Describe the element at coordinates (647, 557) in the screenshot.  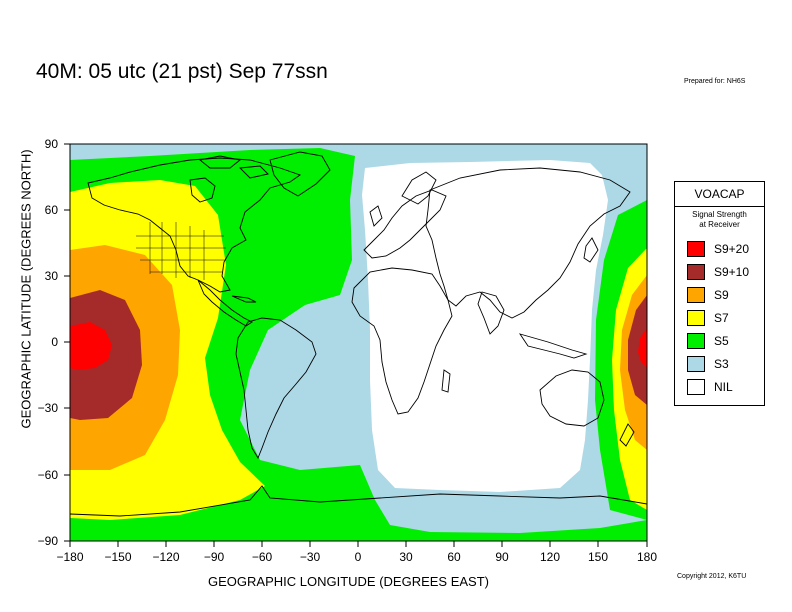
I see `x-tick-label: 180` at that location.